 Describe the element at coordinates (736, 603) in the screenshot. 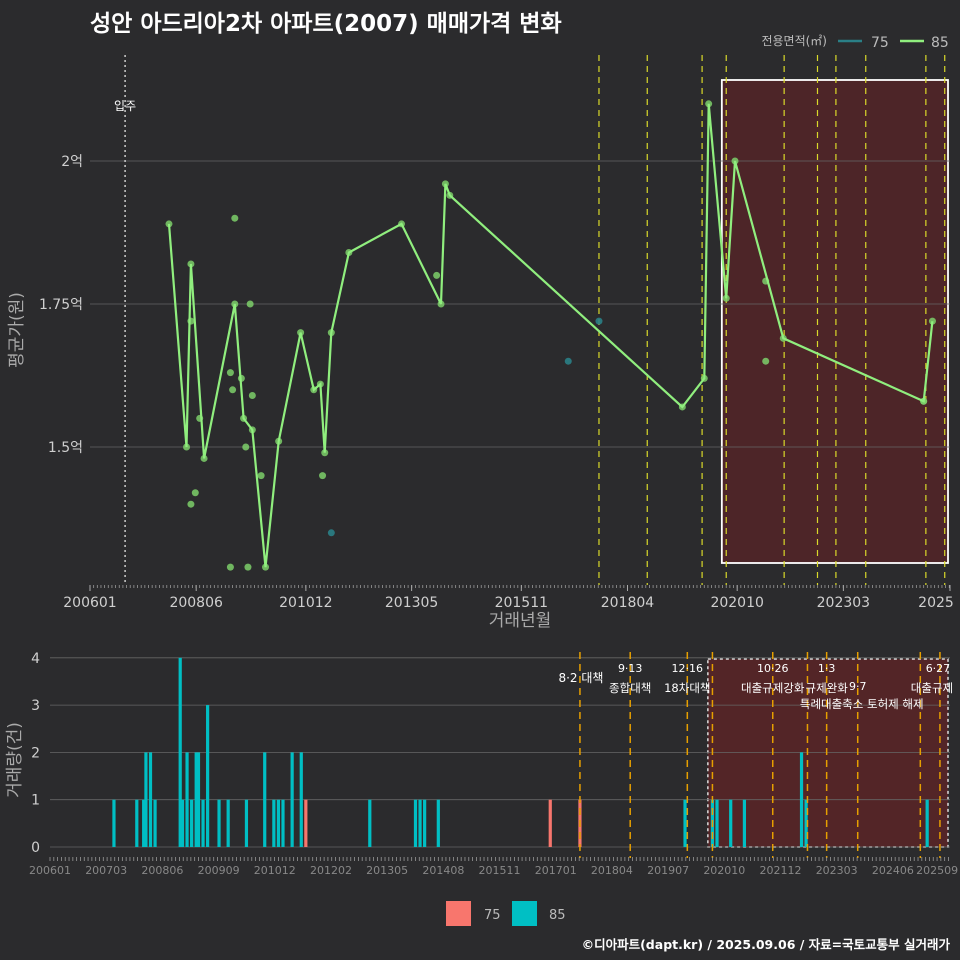

I see `x-tick-label: 202010` at that location.